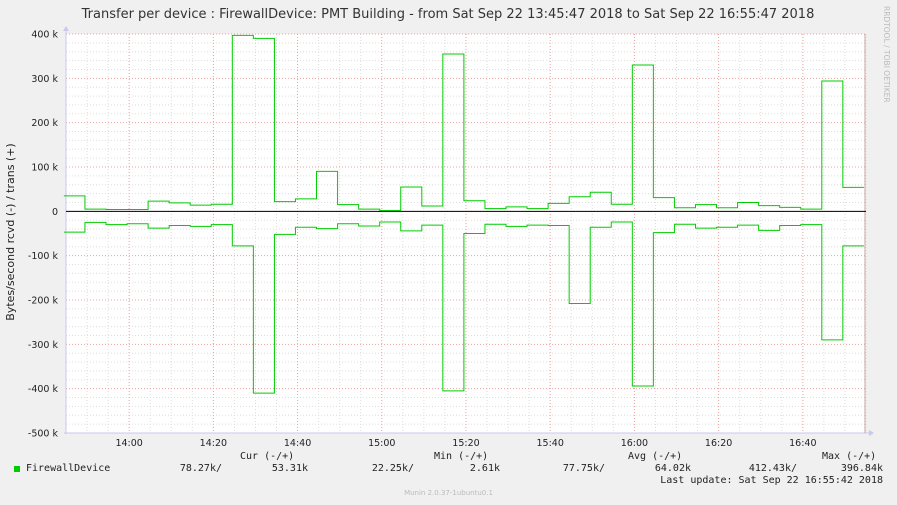 The width and height of the screenshot is (897, 505). I want to click on last-update: Last update: Sat Sep 22 16:55:42 2018, so click(771, 480).